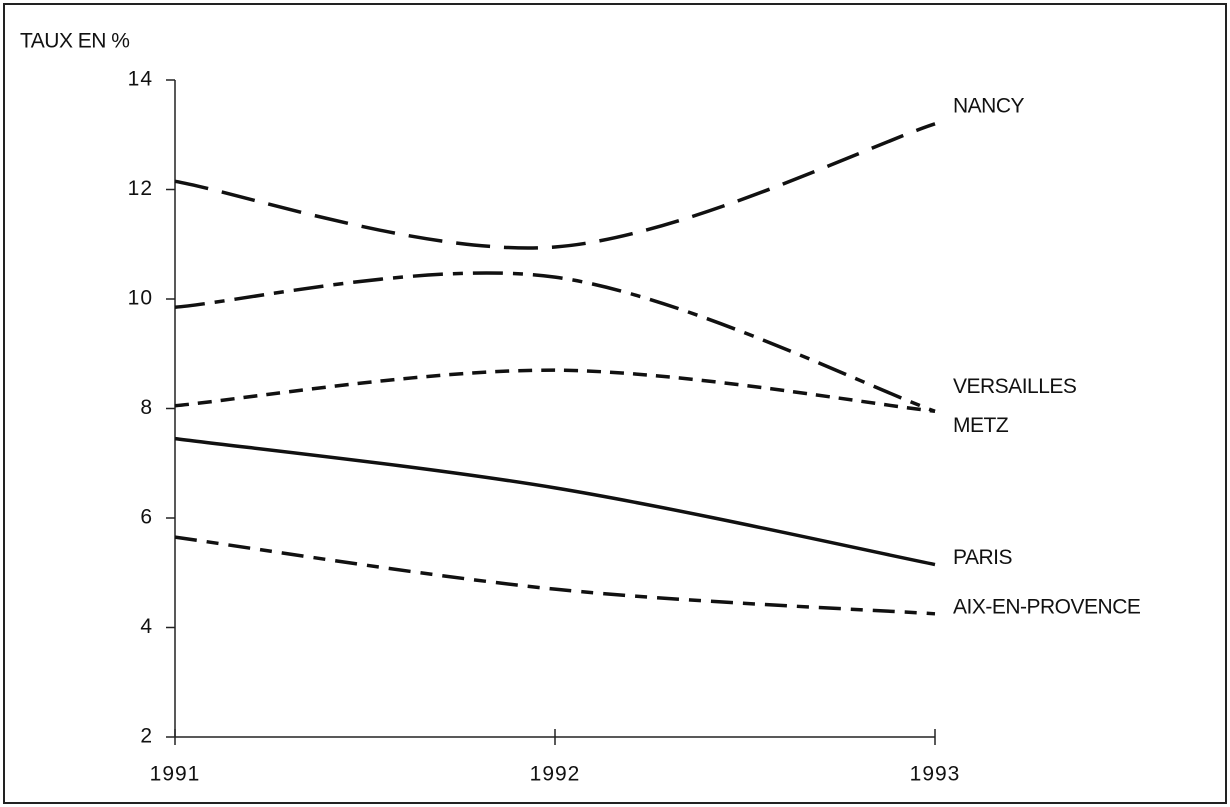 The image size is (1230, 807). What do you see at coordinates (175, 774) in the screenshot?
I see `x-tick-label: 1991` at bounding box center [175, 774].